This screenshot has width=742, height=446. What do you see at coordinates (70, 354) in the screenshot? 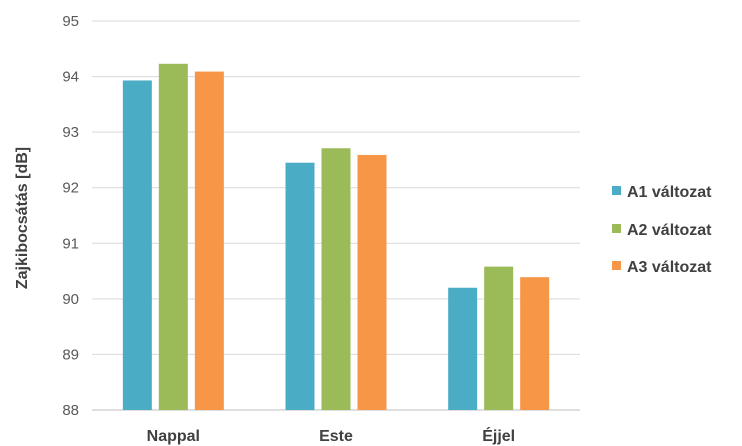
I see `y-tick-label: 89` at bounding box center [70, 354].